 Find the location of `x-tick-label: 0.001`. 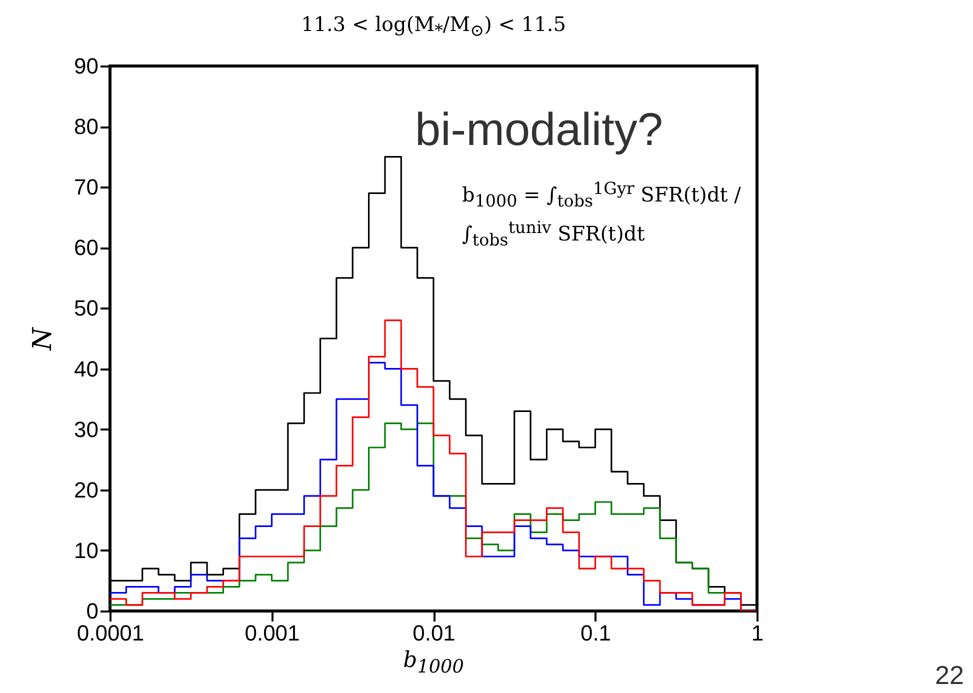

x-tick-label: 0.001 is located at coordinates (272, 633).